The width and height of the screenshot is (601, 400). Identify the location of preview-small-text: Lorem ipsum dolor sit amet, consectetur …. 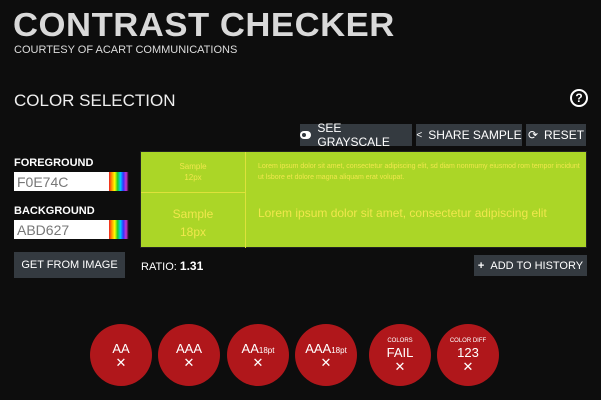
(419, 172).